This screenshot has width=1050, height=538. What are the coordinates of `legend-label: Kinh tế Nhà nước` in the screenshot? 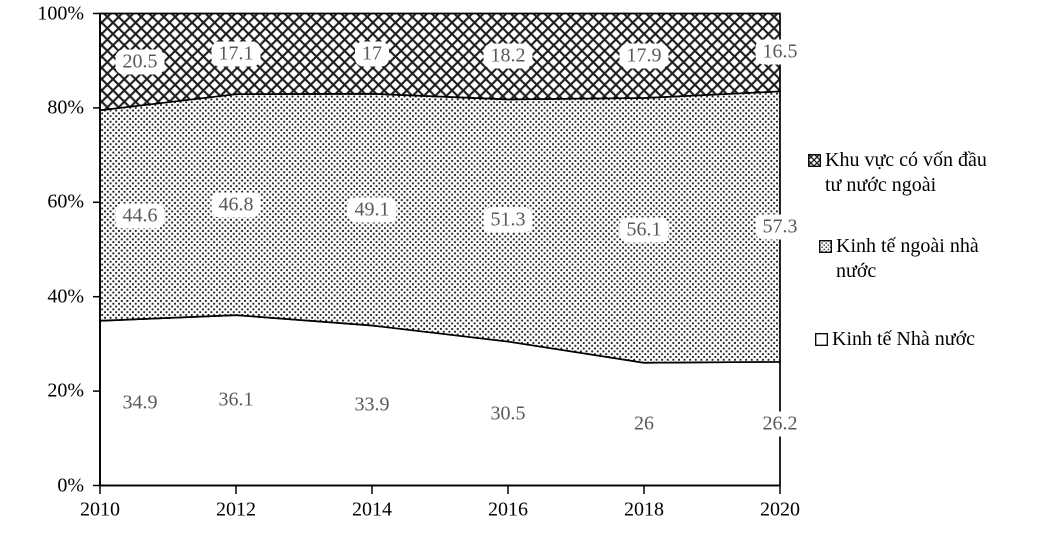 It's located at (903, 339).